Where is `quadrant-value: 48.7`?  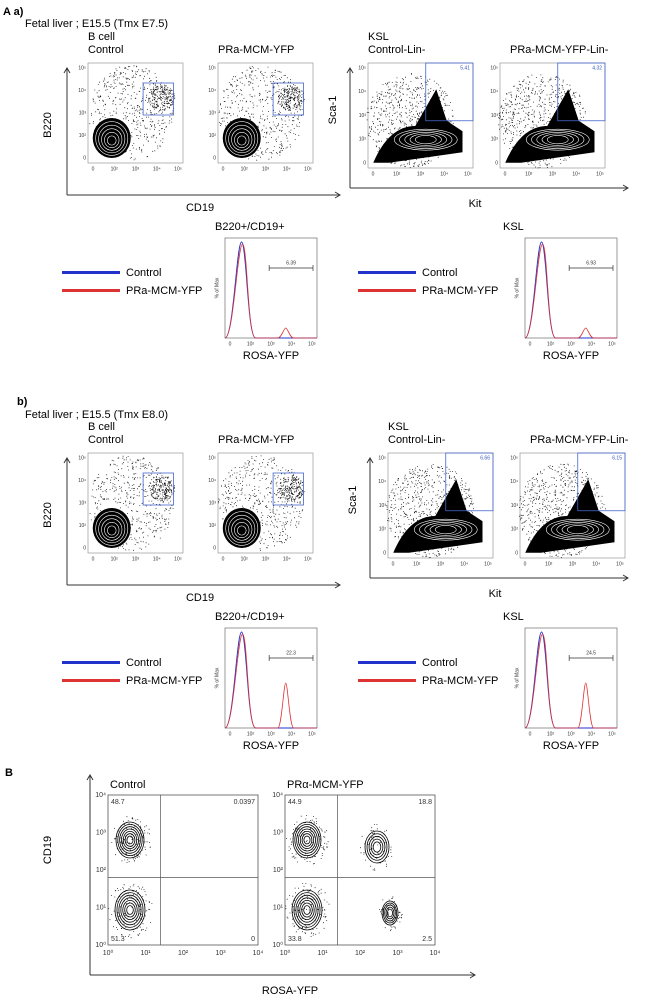
quadrant-value: 48.7 is located at coordinates (118, 802).